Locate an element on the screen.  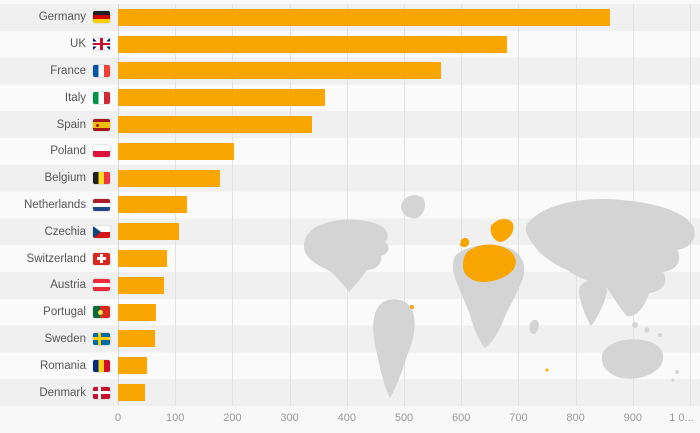
category-cell: Sweden is located at coordinates (59, 339).